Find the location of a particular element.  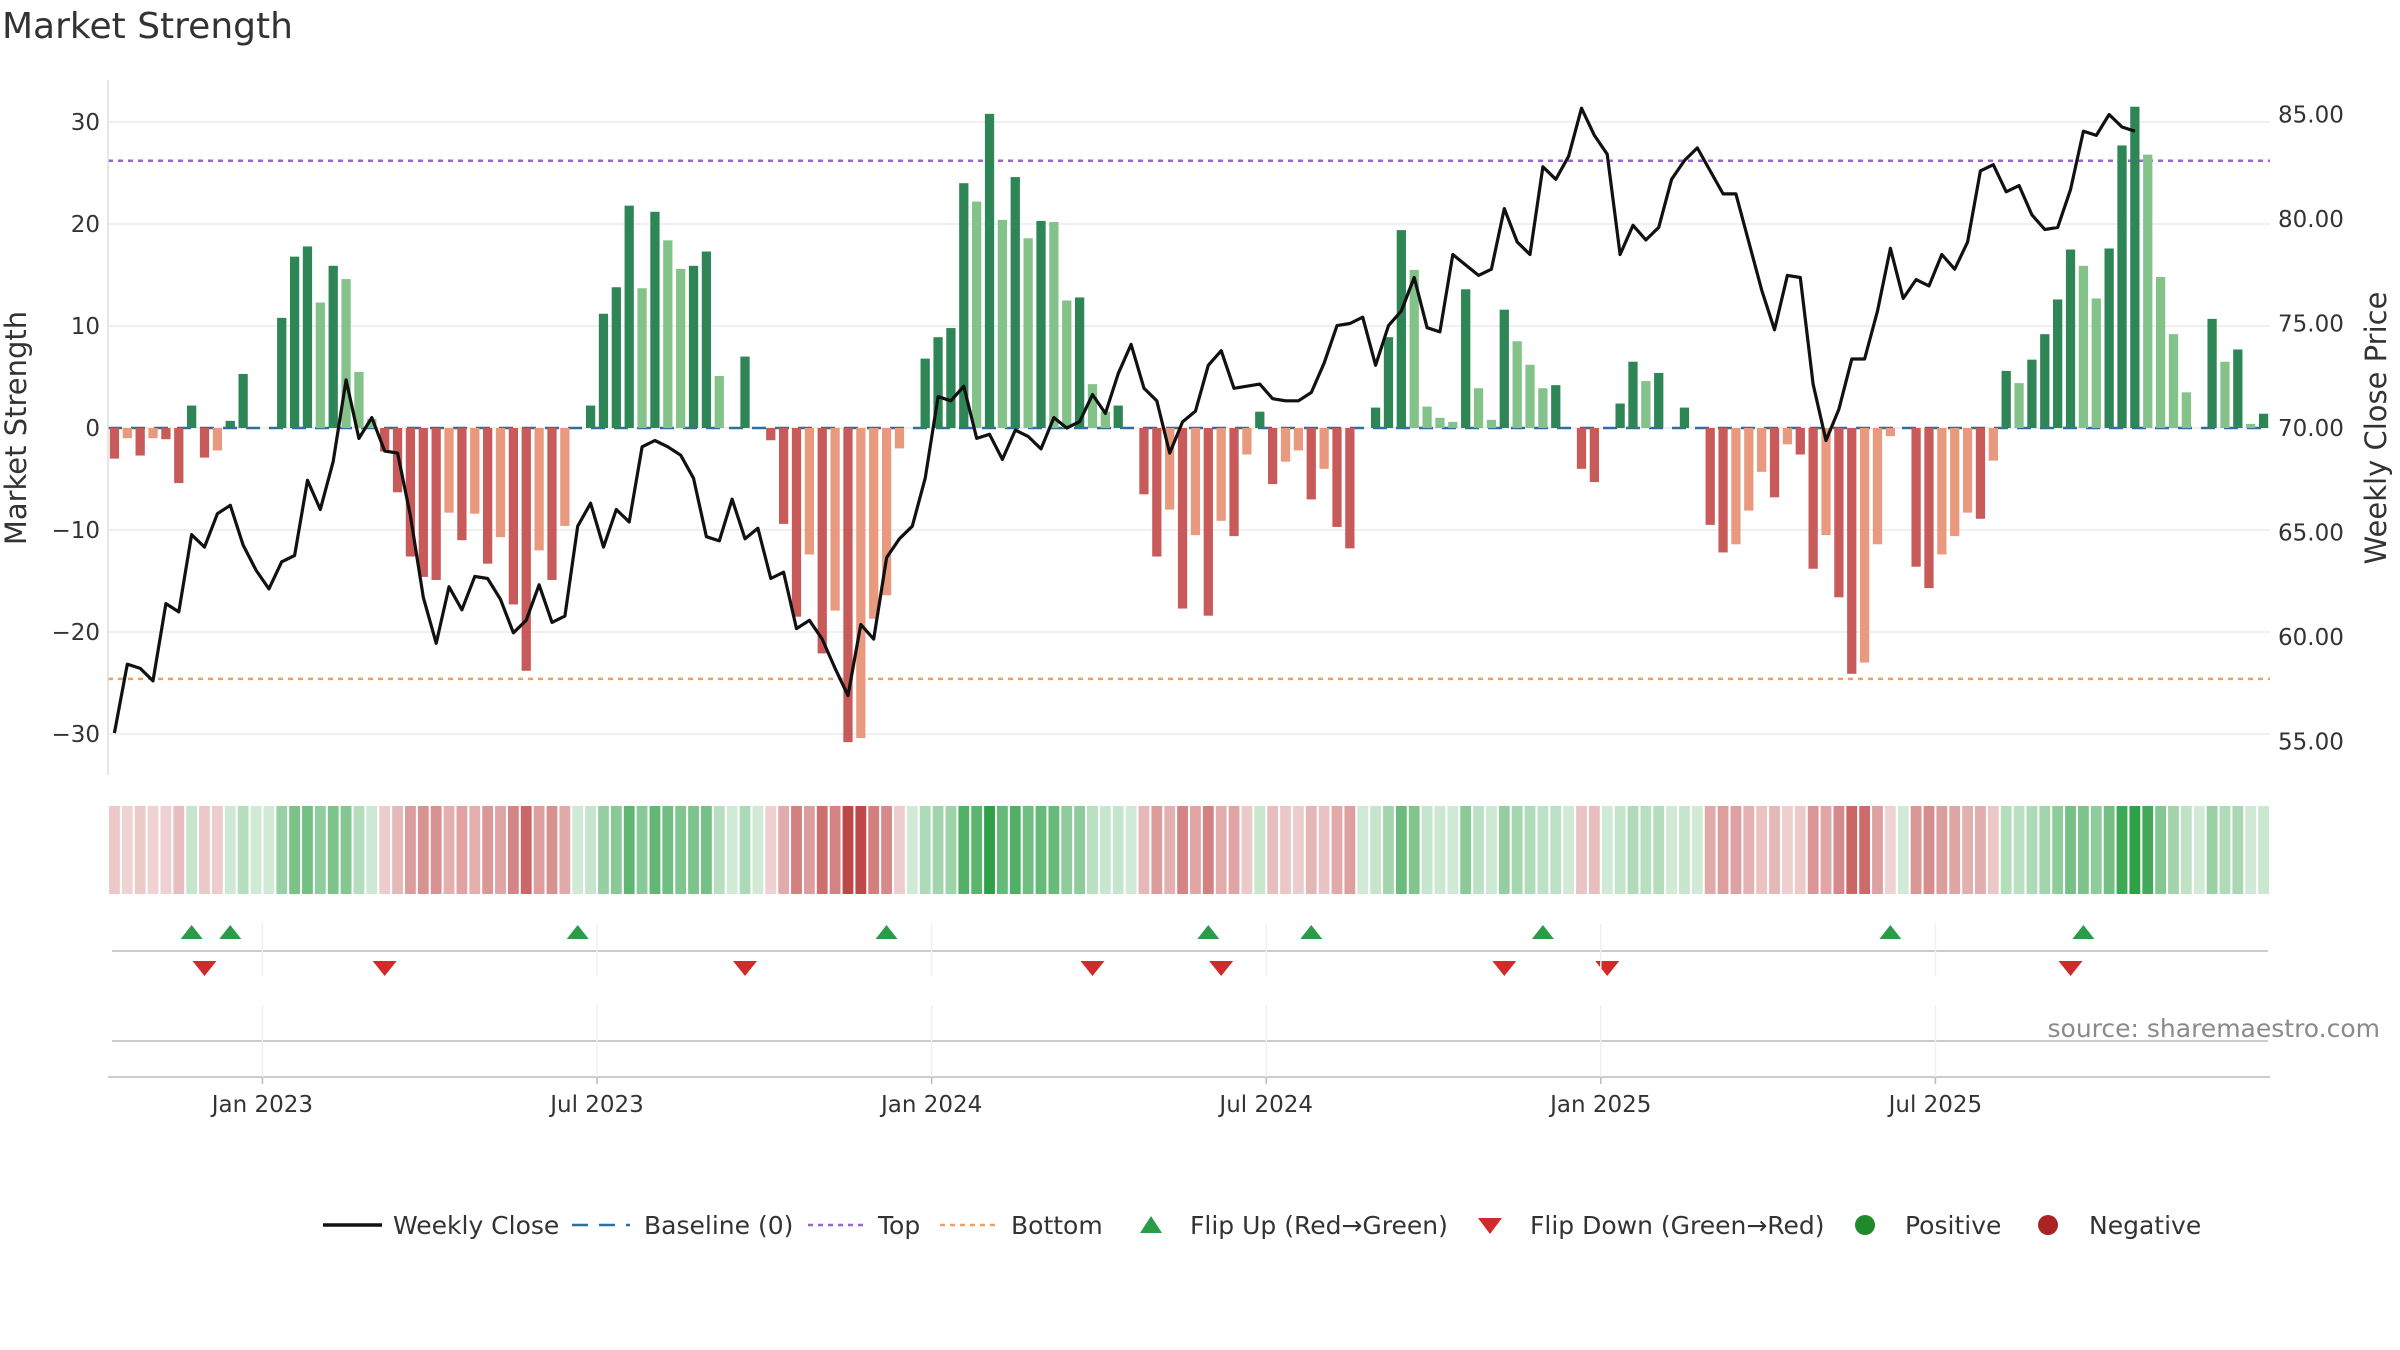

right-tick-label: 65.00 is located at coordinates (2311, 534).